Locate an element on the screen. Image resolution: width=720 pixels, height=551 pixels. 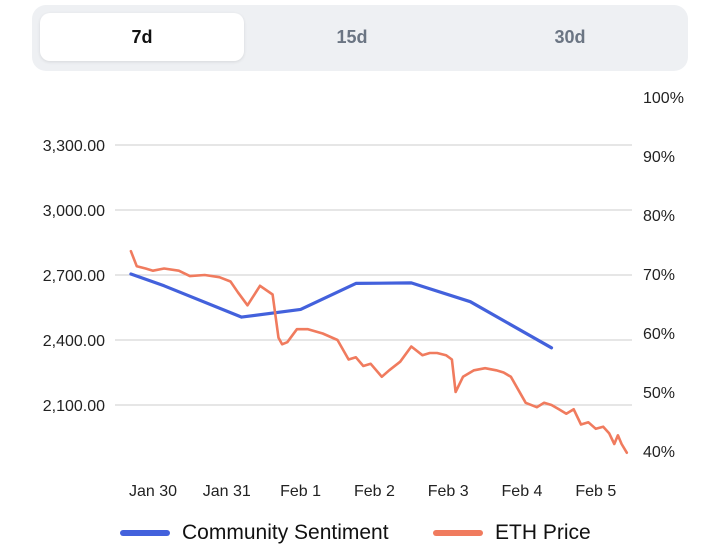
x-axis-tick-label: Jan 30 is located at coordinates (153, 491).